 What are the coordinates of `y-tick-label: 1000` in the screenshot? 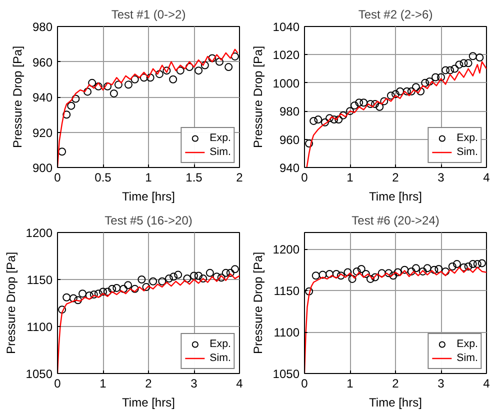 It's located at (286, 83).